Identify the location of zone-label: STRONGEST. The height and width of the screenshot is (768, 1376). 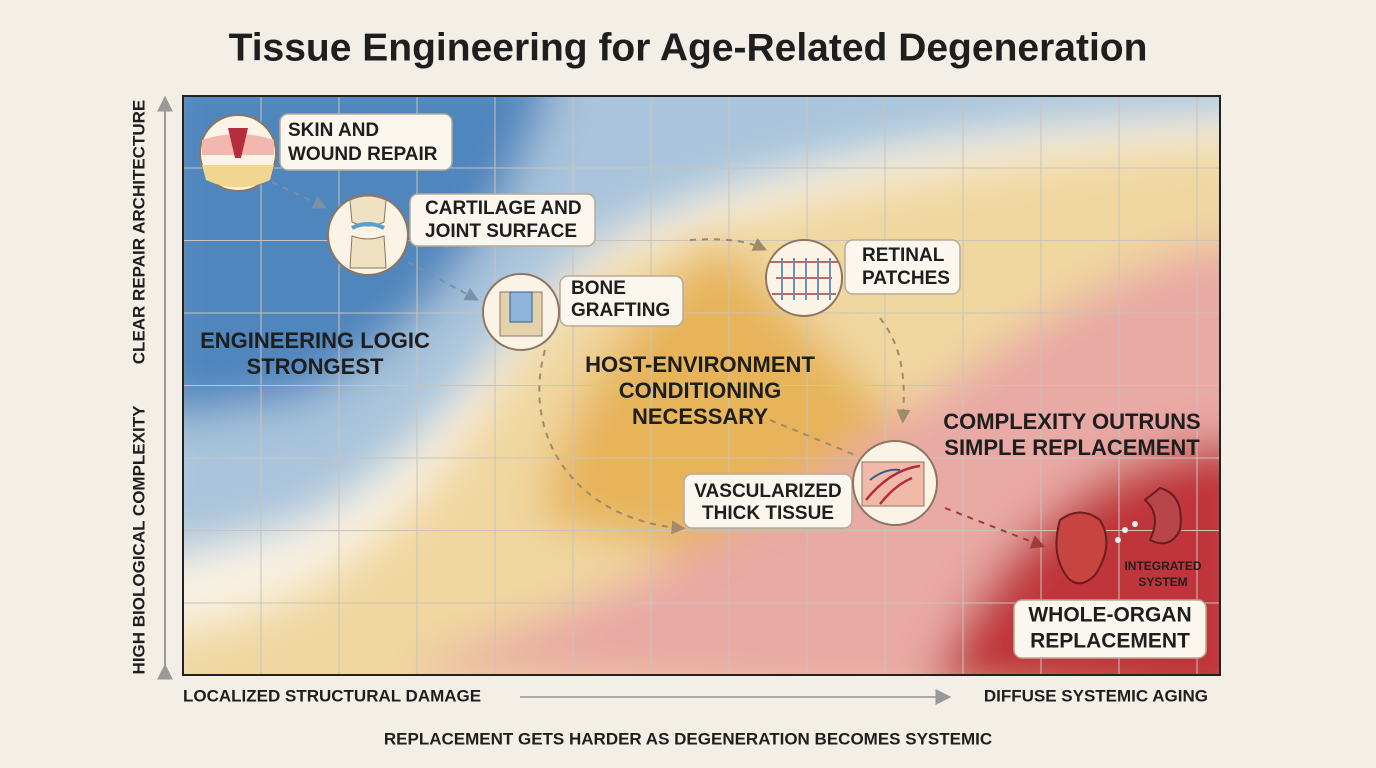
(315, 366).